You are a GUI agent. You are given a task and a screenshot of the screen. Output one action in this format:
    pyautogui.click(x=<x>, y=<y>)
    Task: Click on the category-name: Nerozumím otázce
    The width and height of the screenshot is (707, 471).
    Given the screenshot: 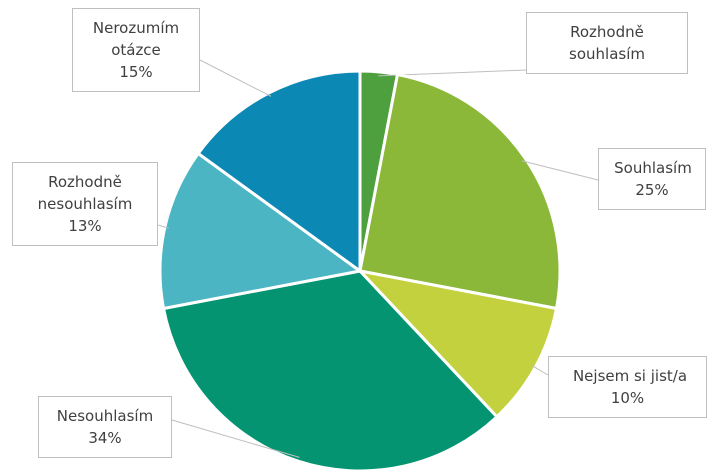 What is the action you would take?
    pyautogui.click(x=136, y=39)
    